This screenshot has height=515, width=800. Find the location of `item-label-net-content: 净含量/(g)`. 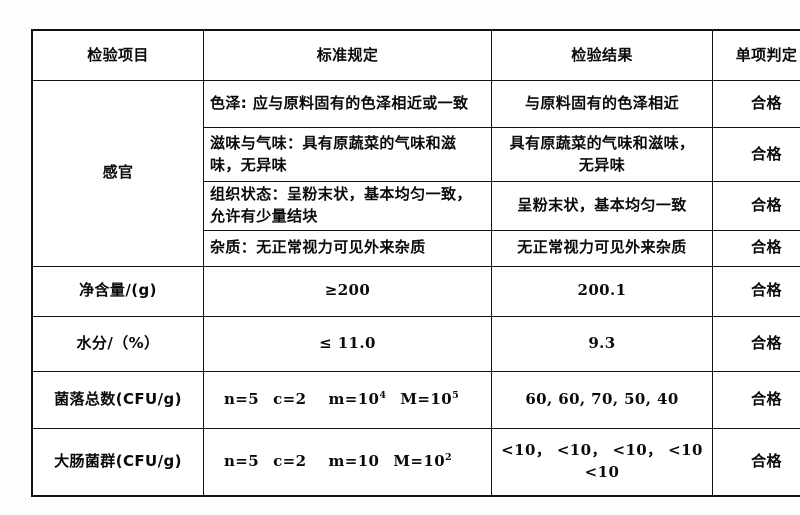

item-label-net-content: 净含量/(g) is located at coordinates (118, 291).